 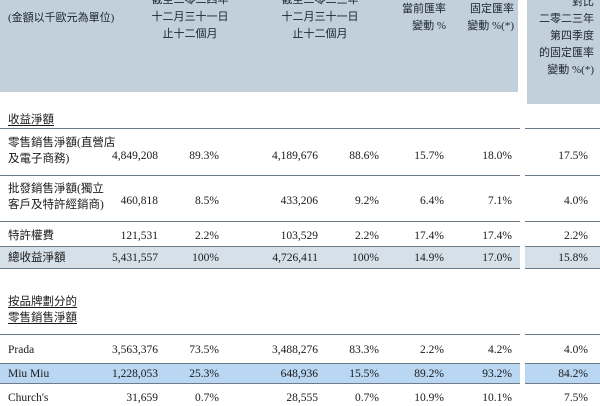 I want to click on cell-fx-constant: 93.2%, so click(x=497, y=374).